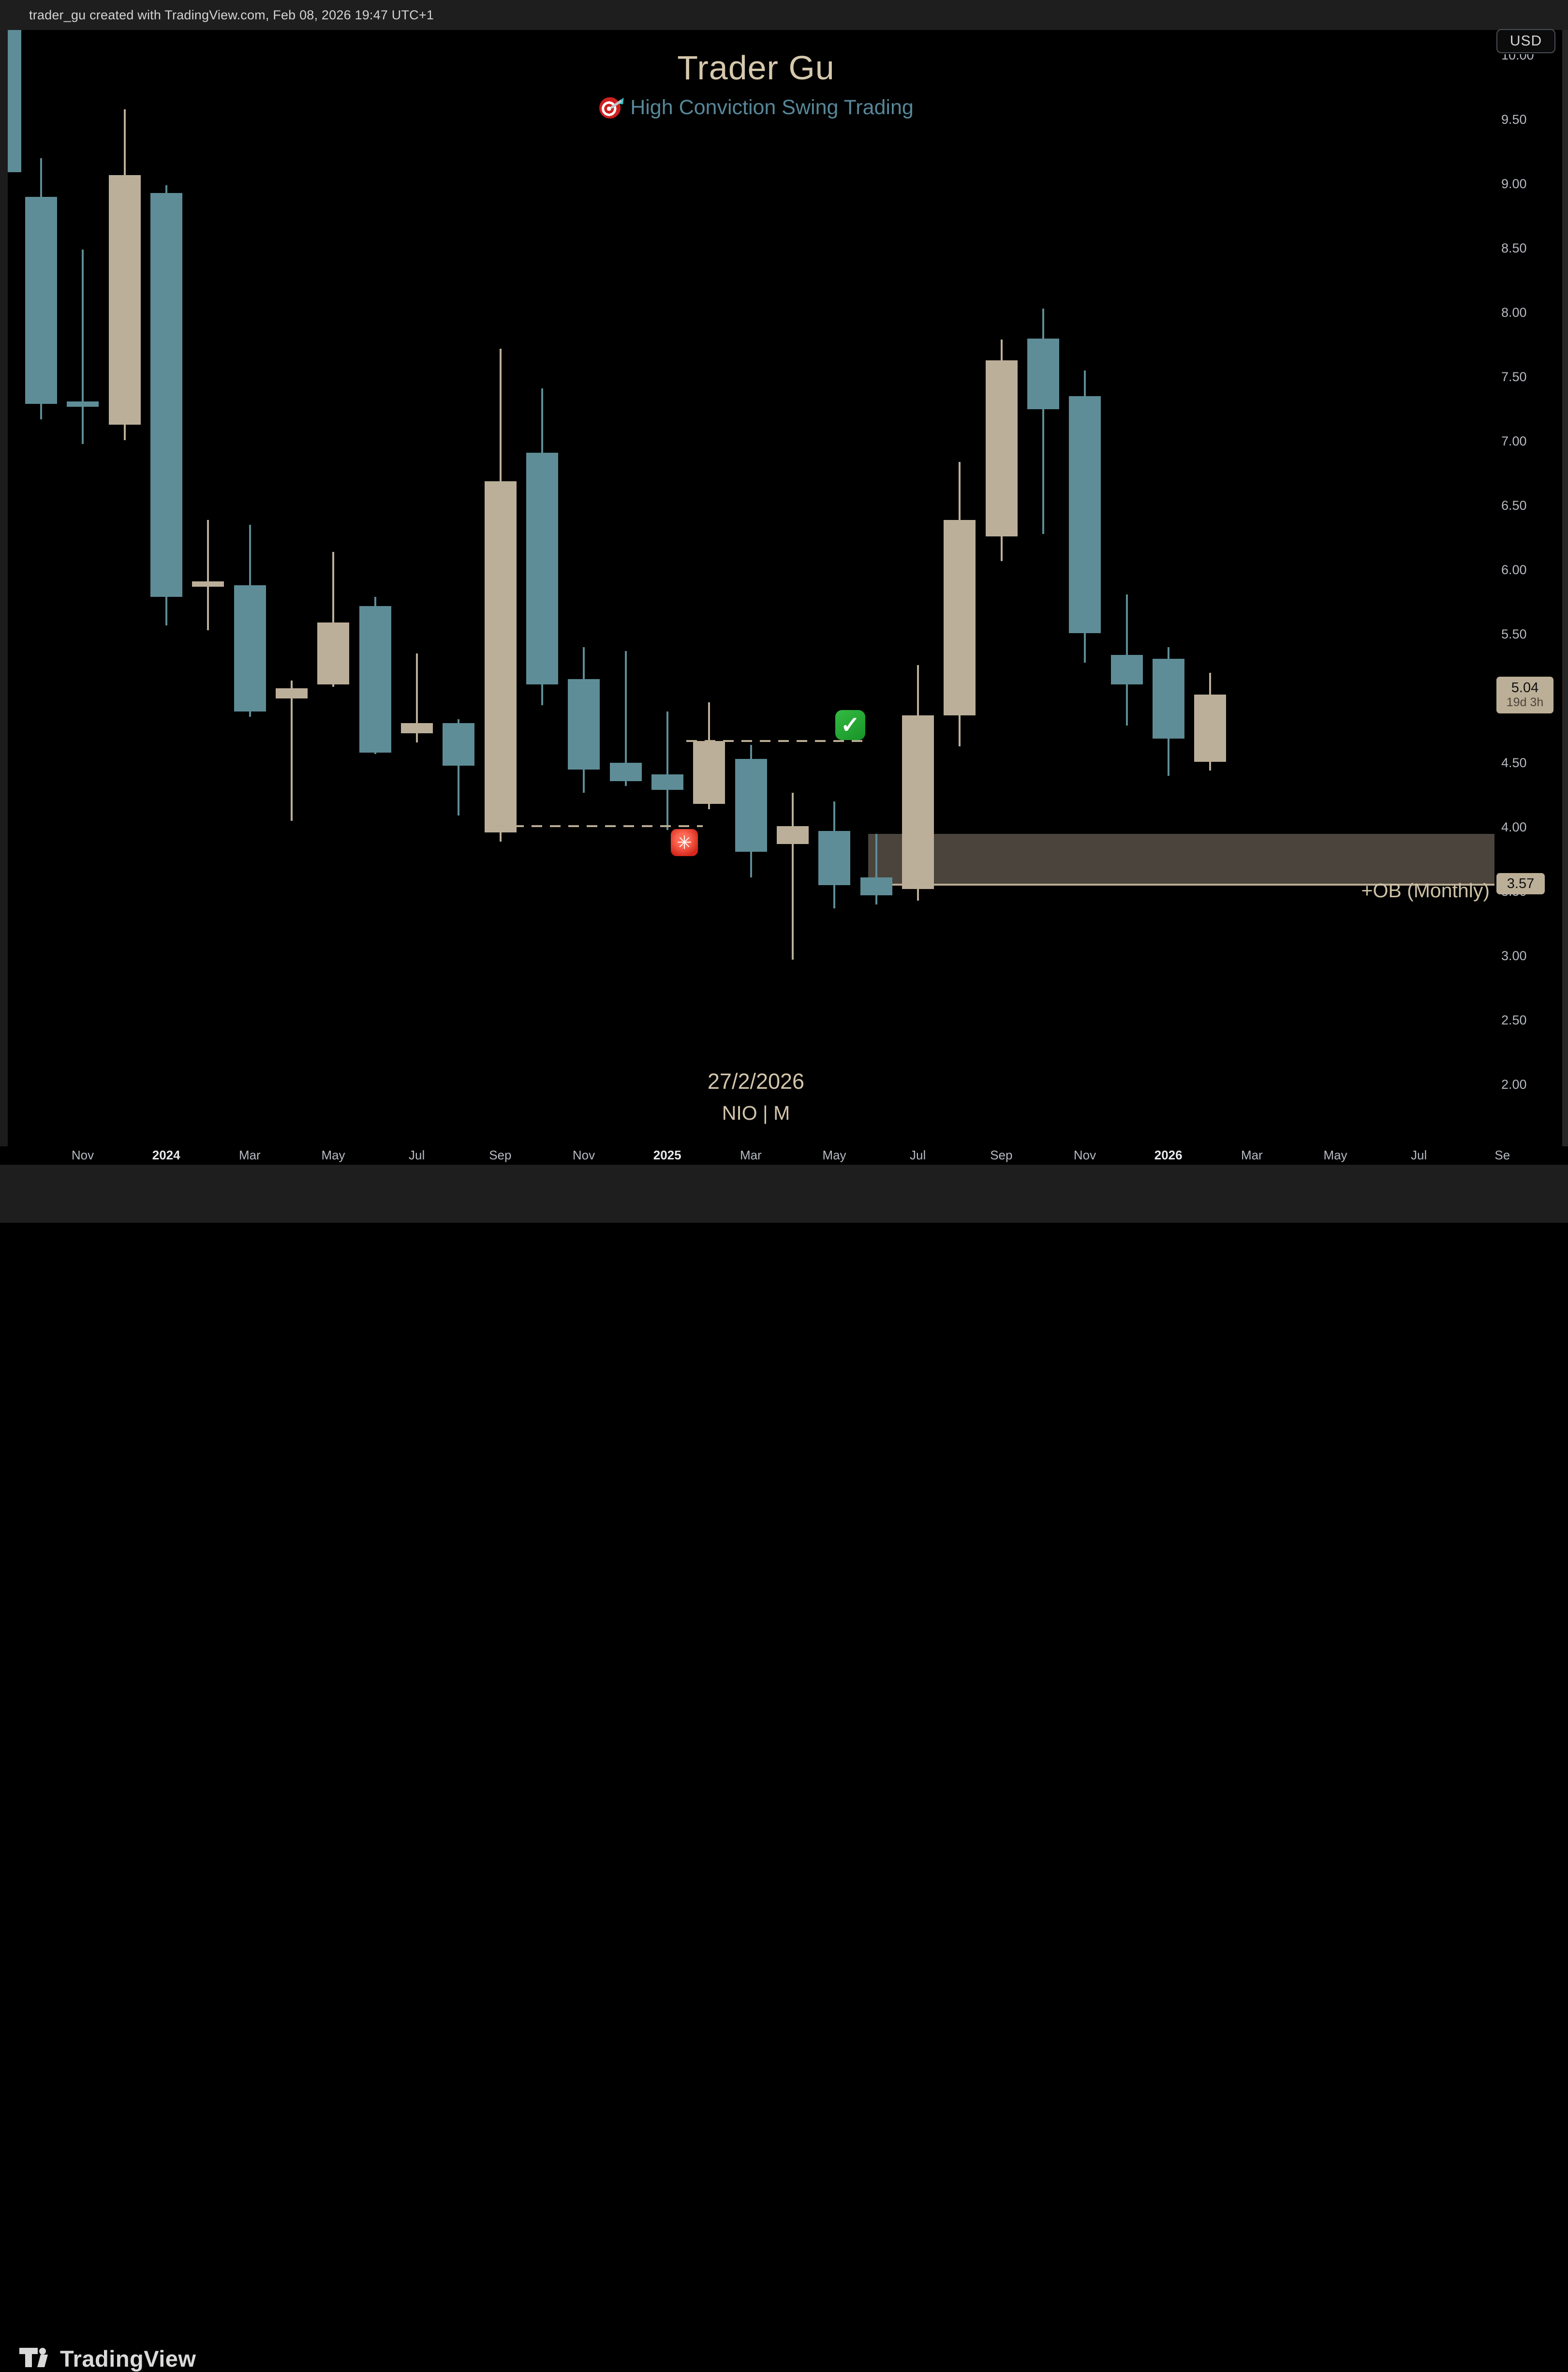  What do you see at coordinates (1526, 41) in the screenshot?
I see `currency-toggle-button: USD` at bounding box center [1526, 41].